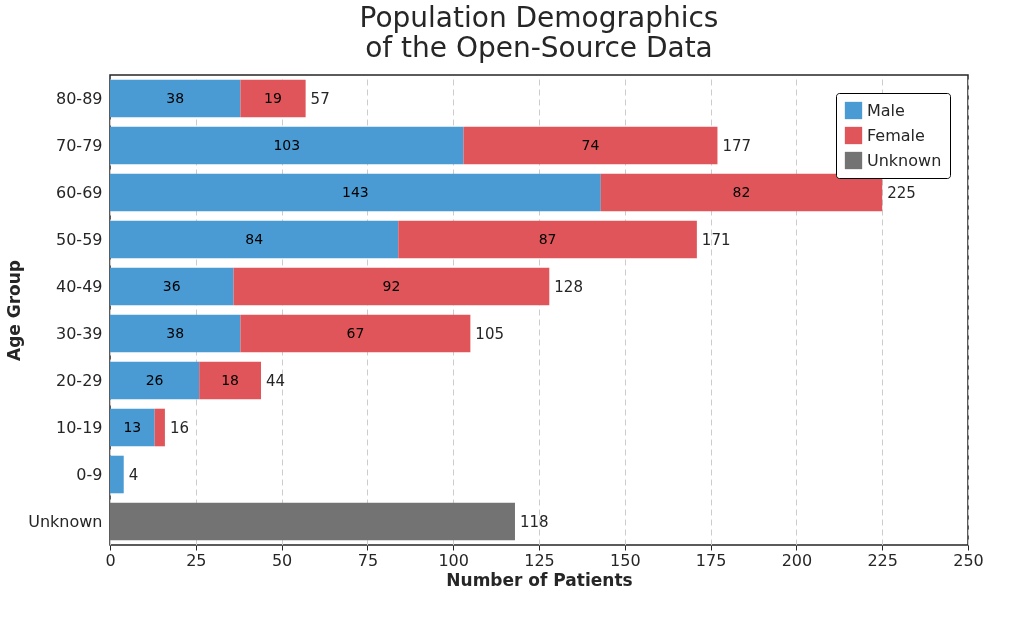  Describe the element at coordinates (882, 560) in the screenshot. I see `x-tick-label: 225` at that location.